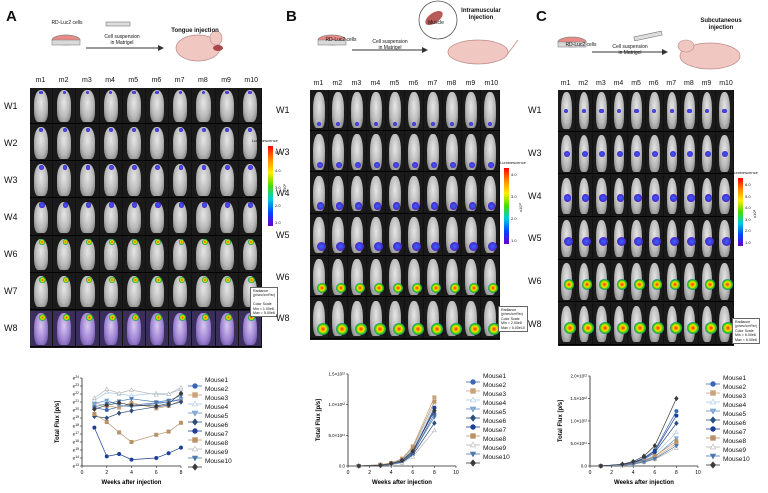 This screenshot has width=768, height=493. Describe the element at coordinates (735, 450) in the screenshot. I see `legend-label: Mouse9` at that location.